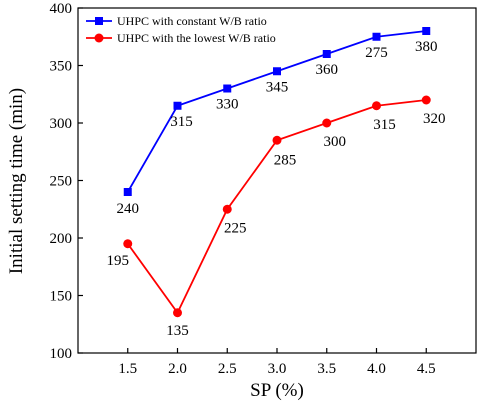  What do you see at coordinates (127, 369) in the screenshot?
I see `x-tick-label: 1.5` at bounding box center [127, 369].